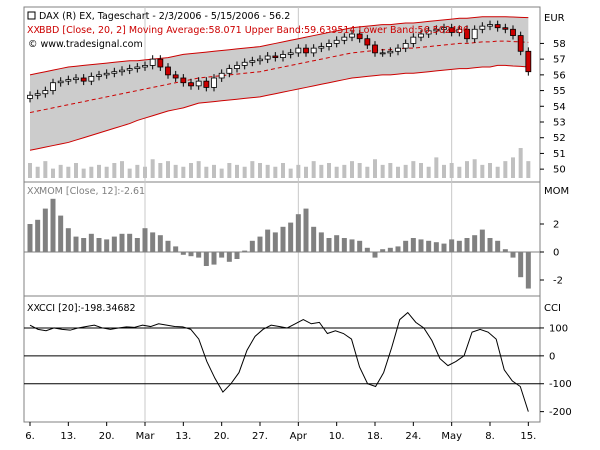 This screenshot has width=600, height=450. What do you see at coordinates (337, 436) in the screenshot?
I see `x-tick-label: 10.` at bounding box center [337, 436].